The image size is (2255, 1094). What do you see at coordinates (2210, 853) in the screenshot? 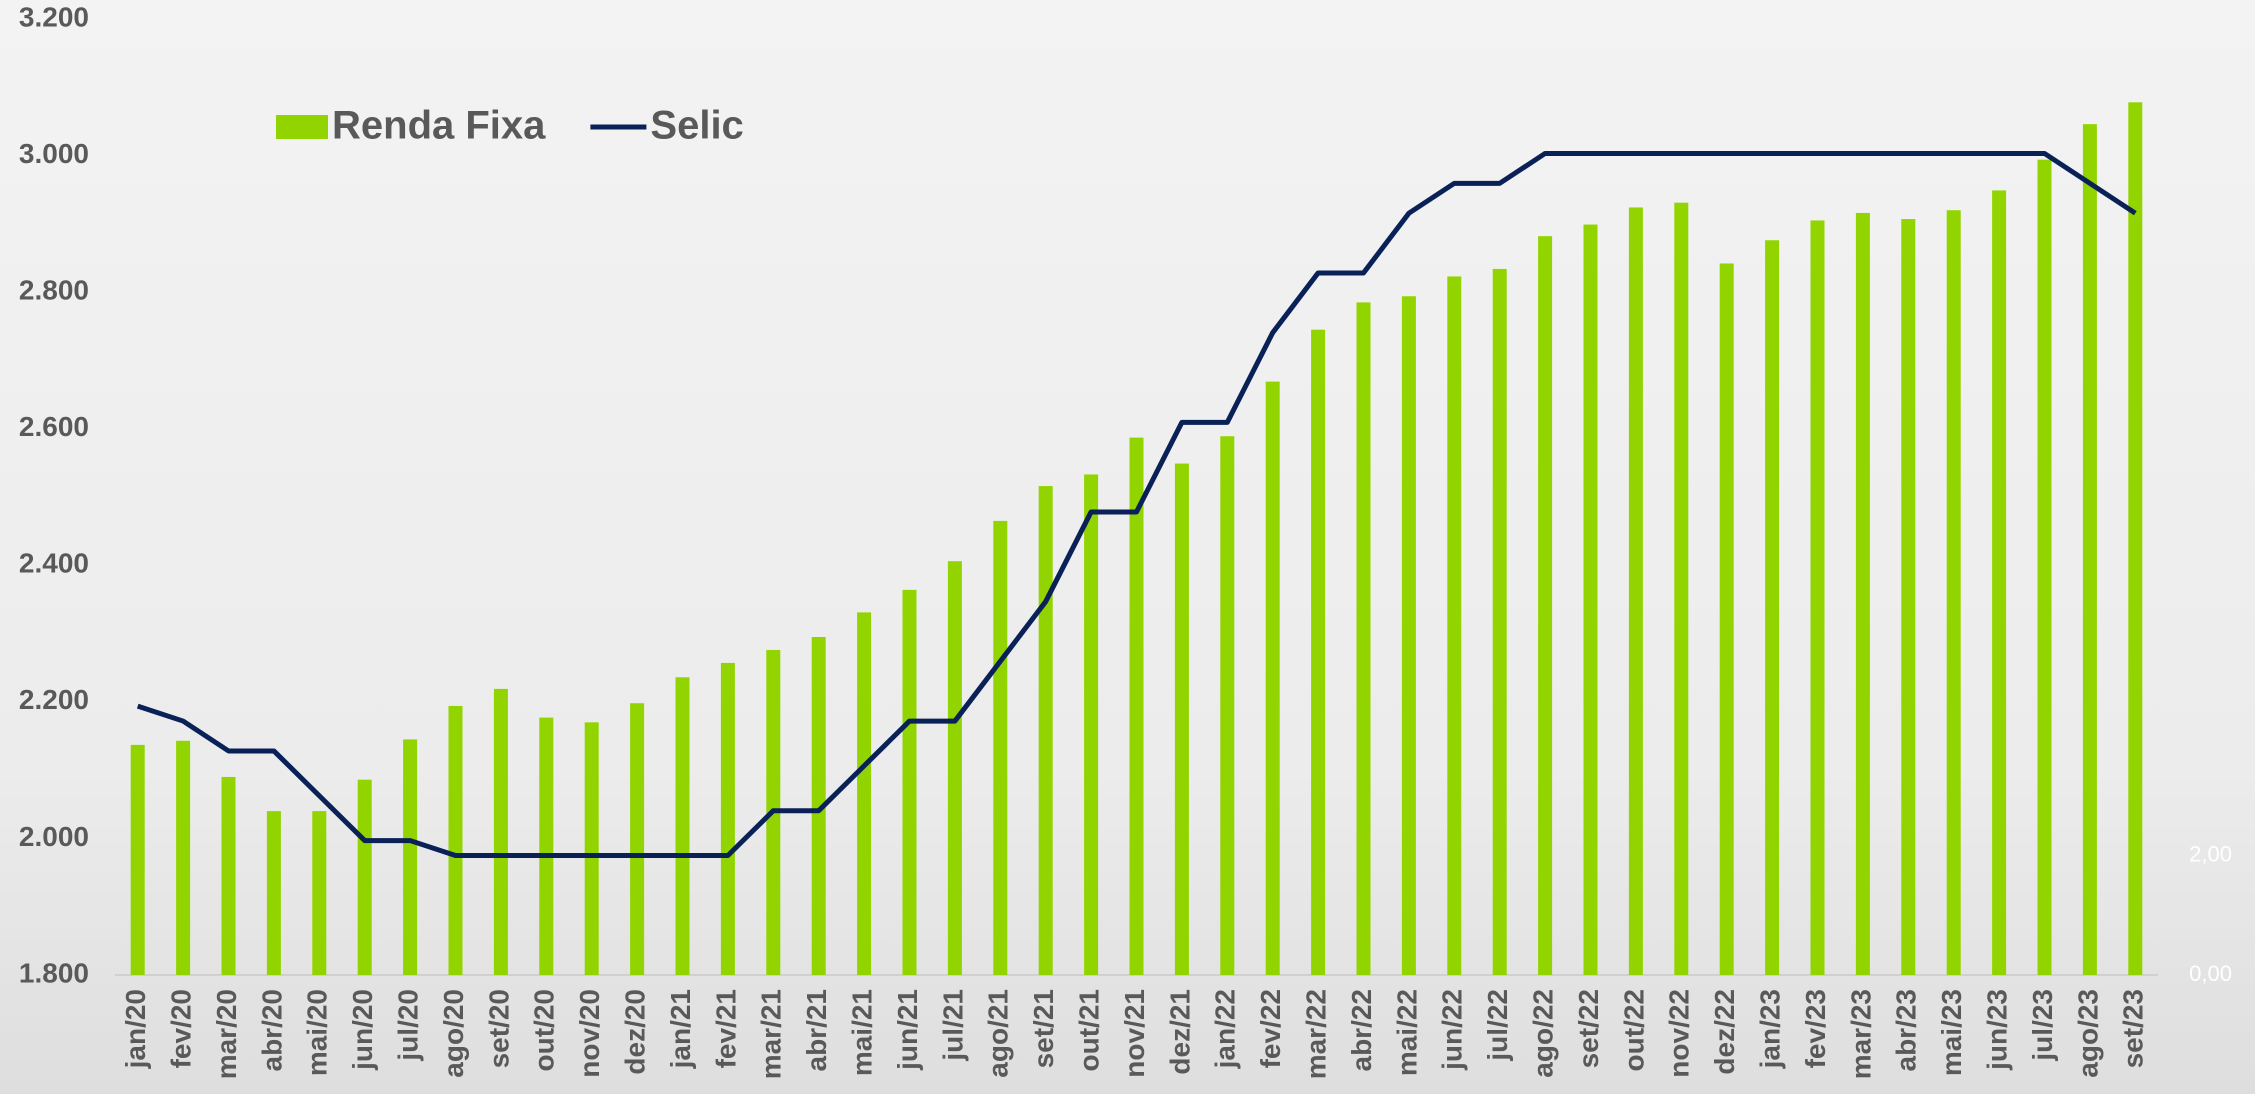
I see `y2-tick-label: 2,00` at bounding box center [2210, 853].